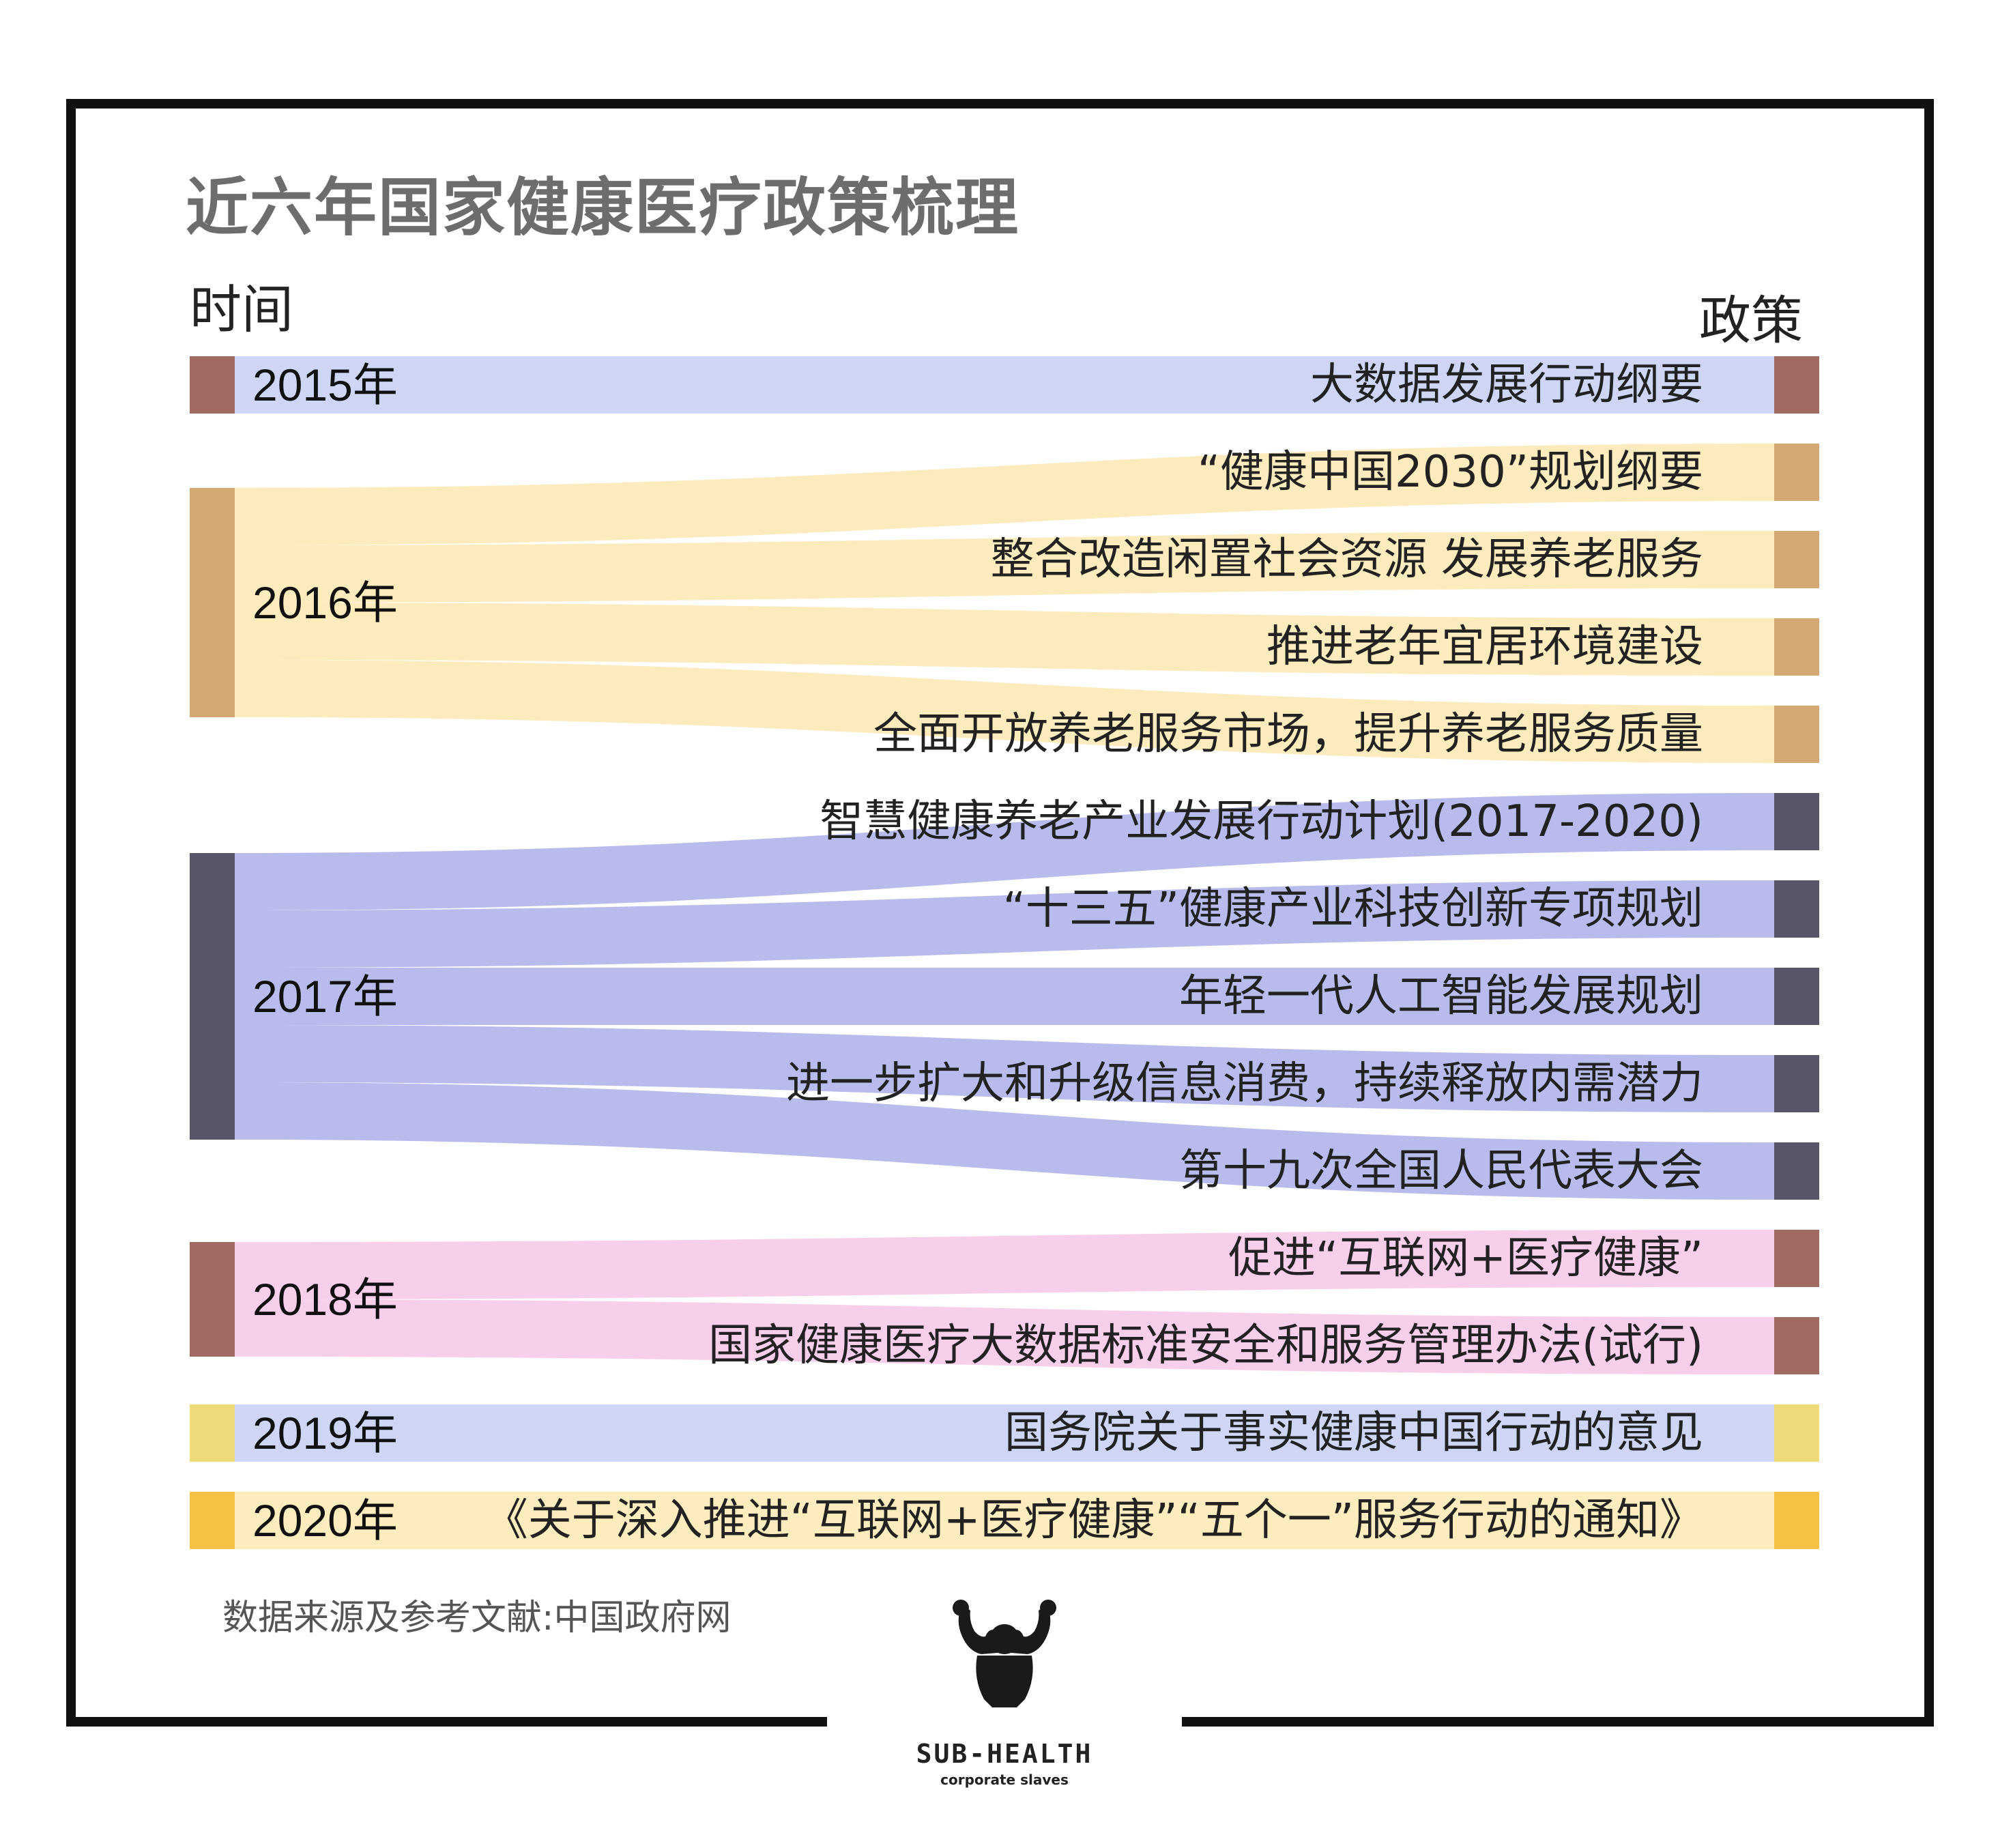 The height and width of the screenshot is (1848, 1998). I want to click on year-label: 2019年, so click(325, 1433).